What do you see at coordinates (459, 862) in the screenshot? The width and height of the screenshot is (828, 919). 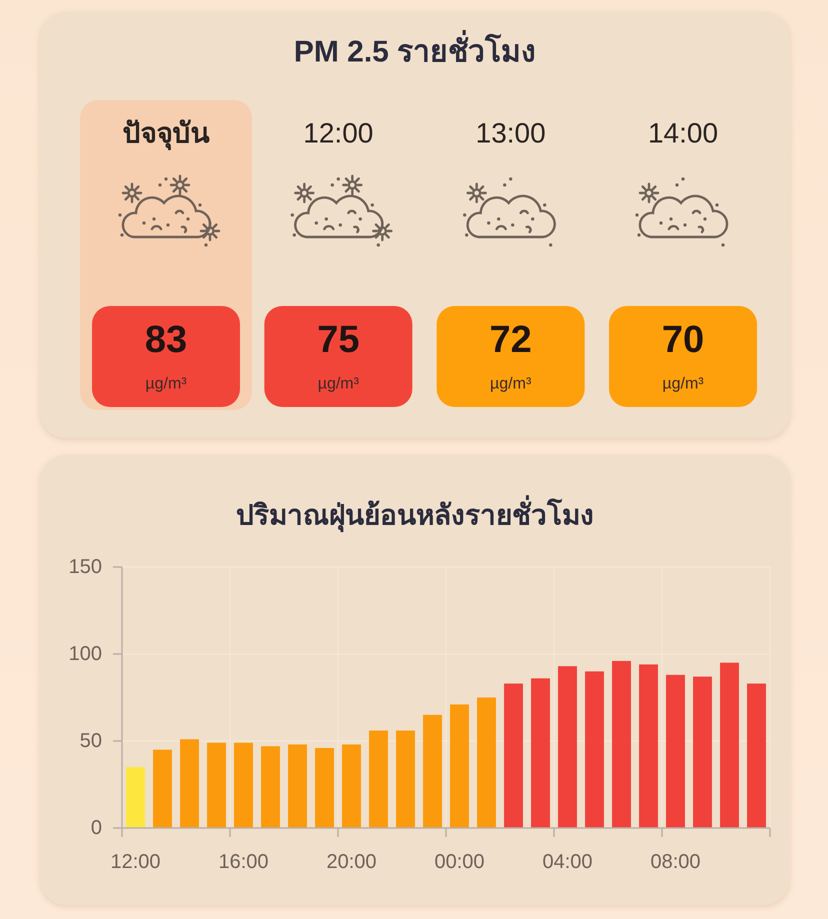 I see `x-tick-label: 00:00` at bounding box center [459, 862].